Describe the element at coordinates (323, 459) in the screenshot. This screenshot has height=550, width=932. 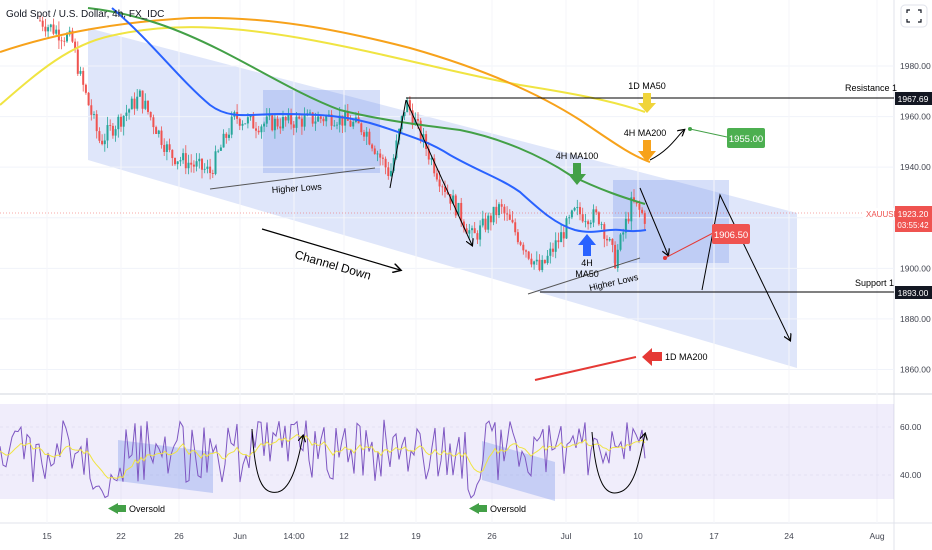
I see `rsi-line` at that location.